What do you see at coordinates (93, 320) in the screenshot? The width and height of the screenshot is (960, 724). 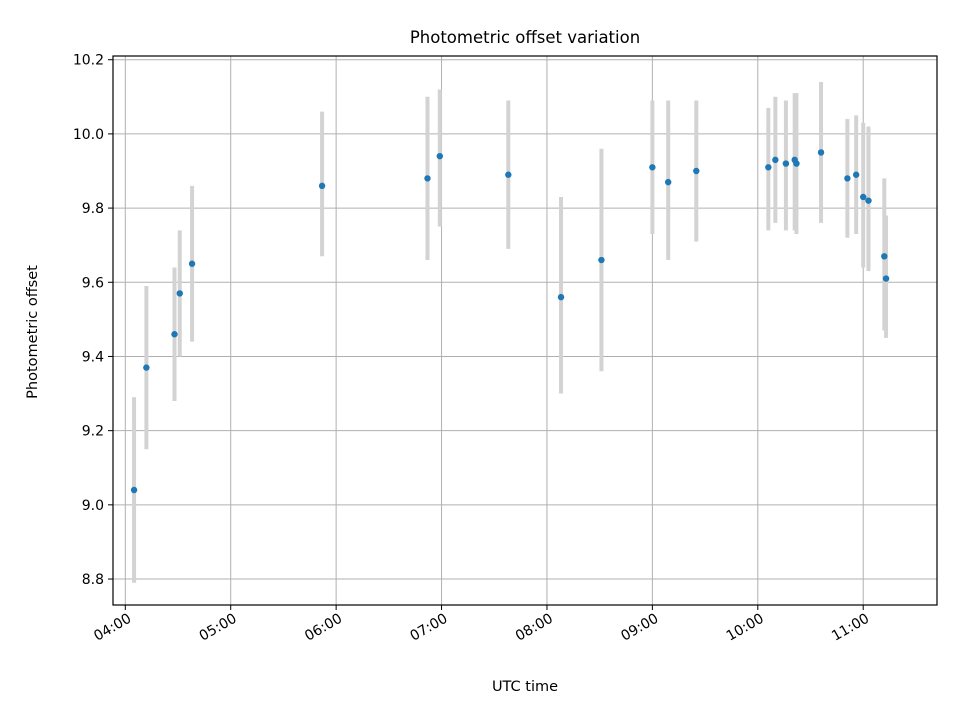 I see `y-axis-ticks: 8.8 9.0 9.2 9.4 9.6 9.8 10.0 10.2` at bounding box center [93, 320].